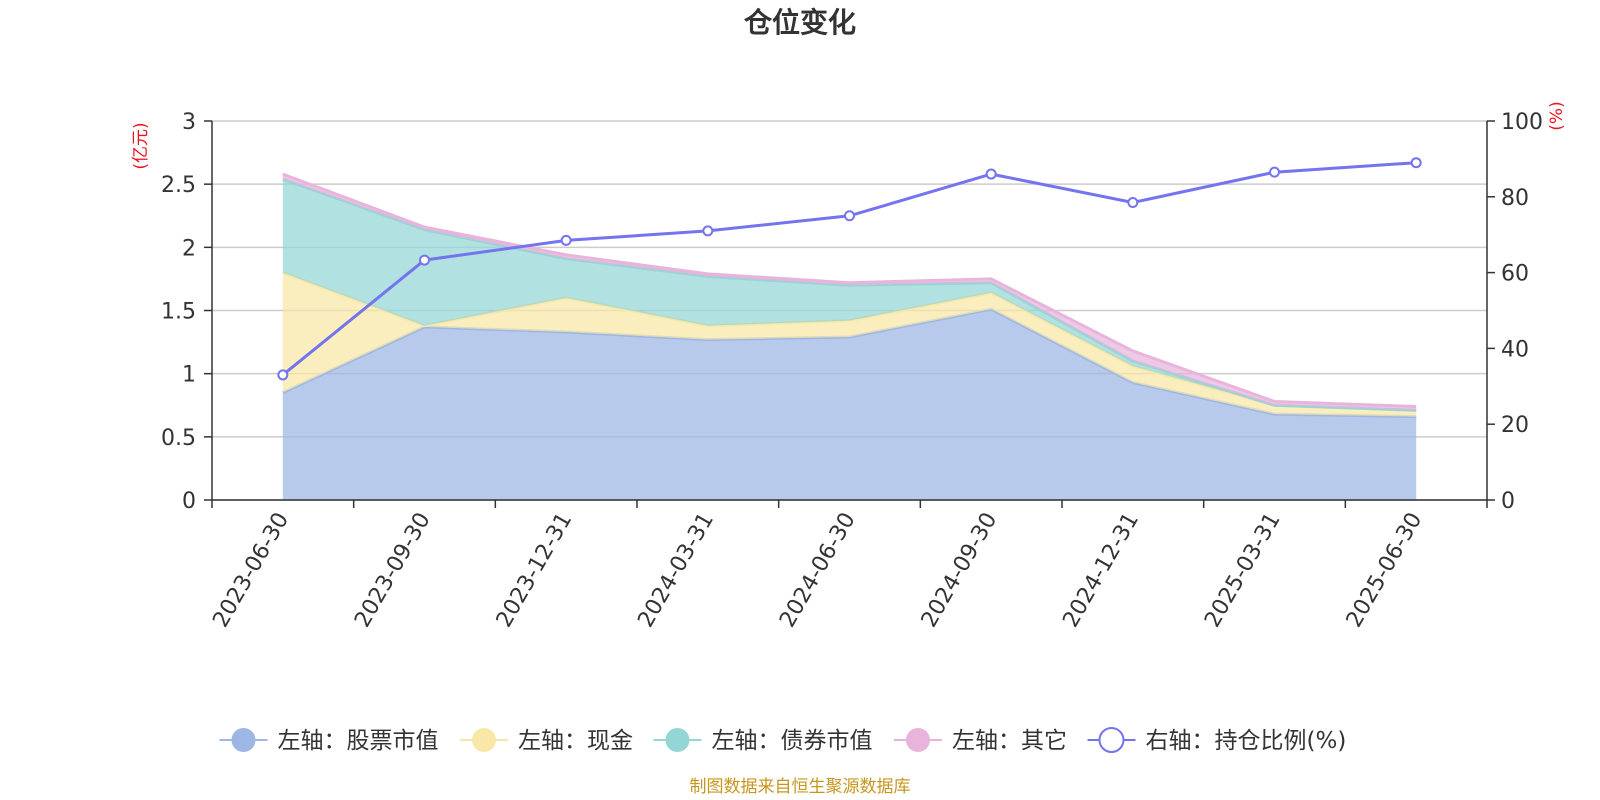 Image resolution: width=1600 pixels, height=800 pixels. What do you see at coordinates (800, 22) in the screenshot?
I see `chart-title: 仓位变化` at bounding box center [800, 22].